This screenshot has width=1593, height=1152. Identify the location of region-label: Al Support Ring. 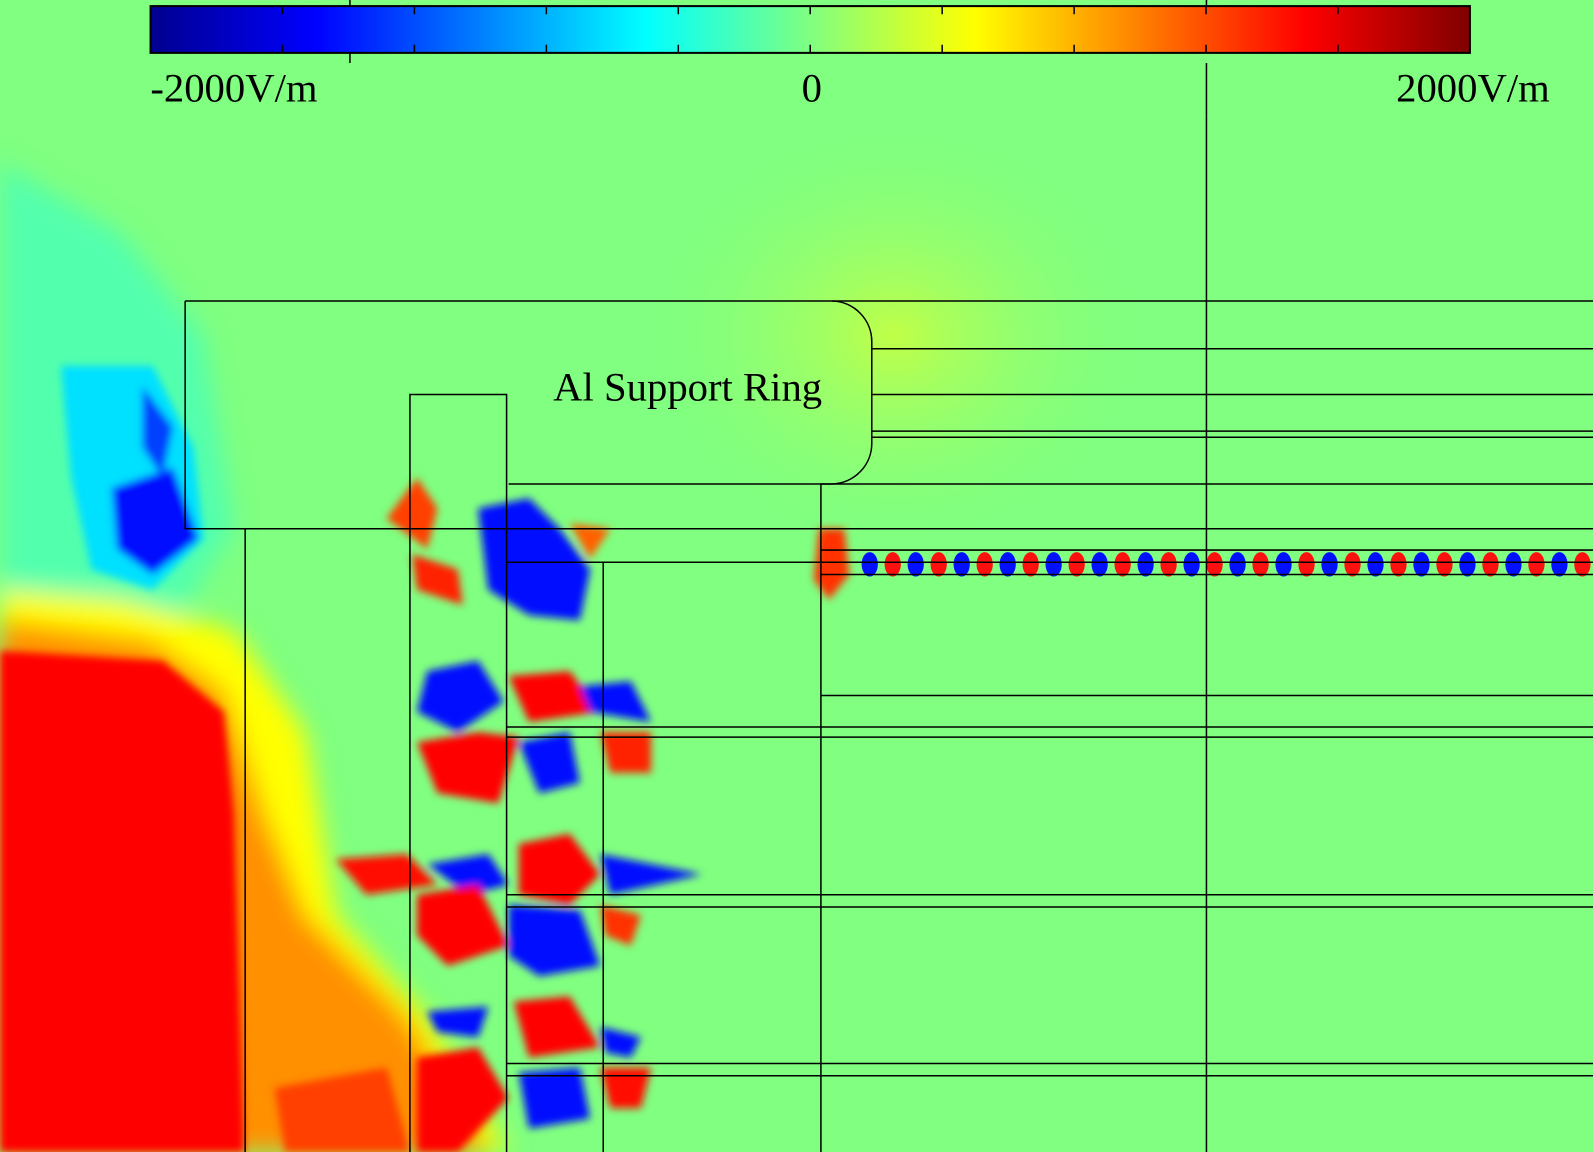
(687, 387).